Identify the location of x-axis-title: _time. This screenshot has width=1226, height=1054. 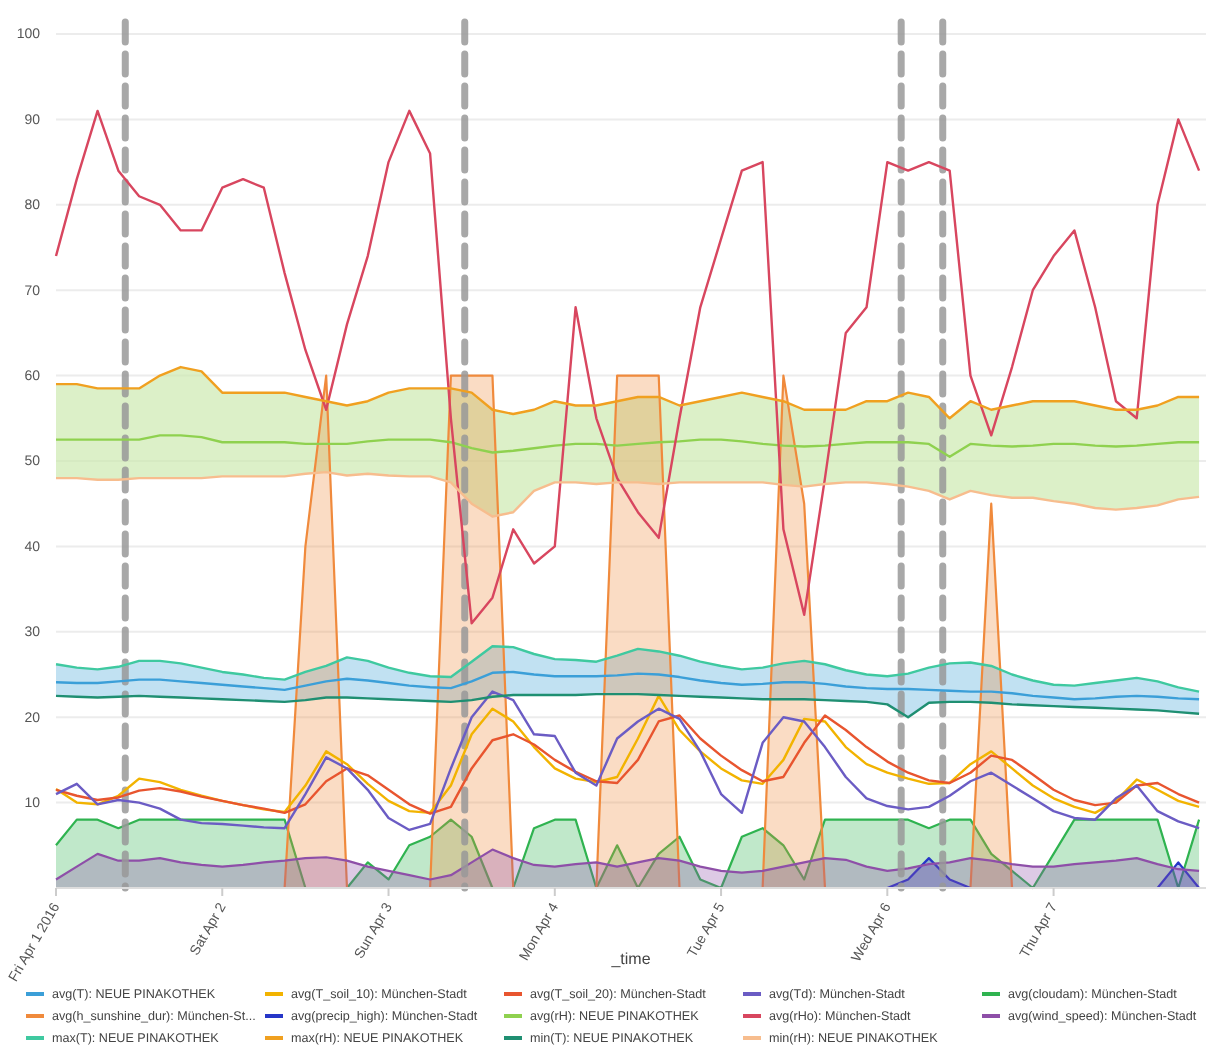
(630, 959).